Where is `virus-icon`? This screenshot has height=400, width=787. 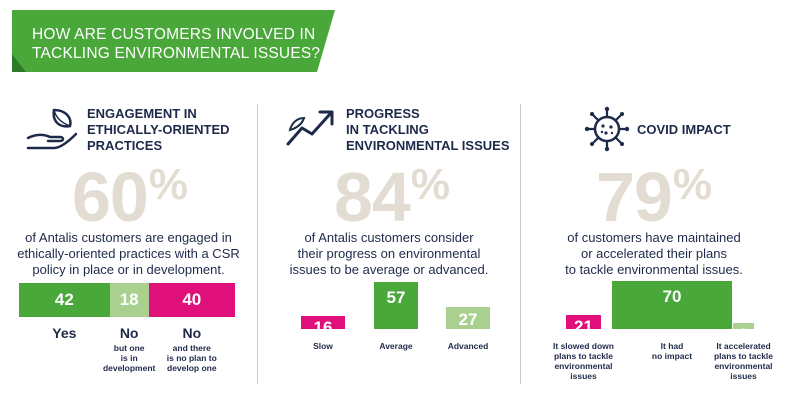 virus-icon is located at coordinates (607, 129).